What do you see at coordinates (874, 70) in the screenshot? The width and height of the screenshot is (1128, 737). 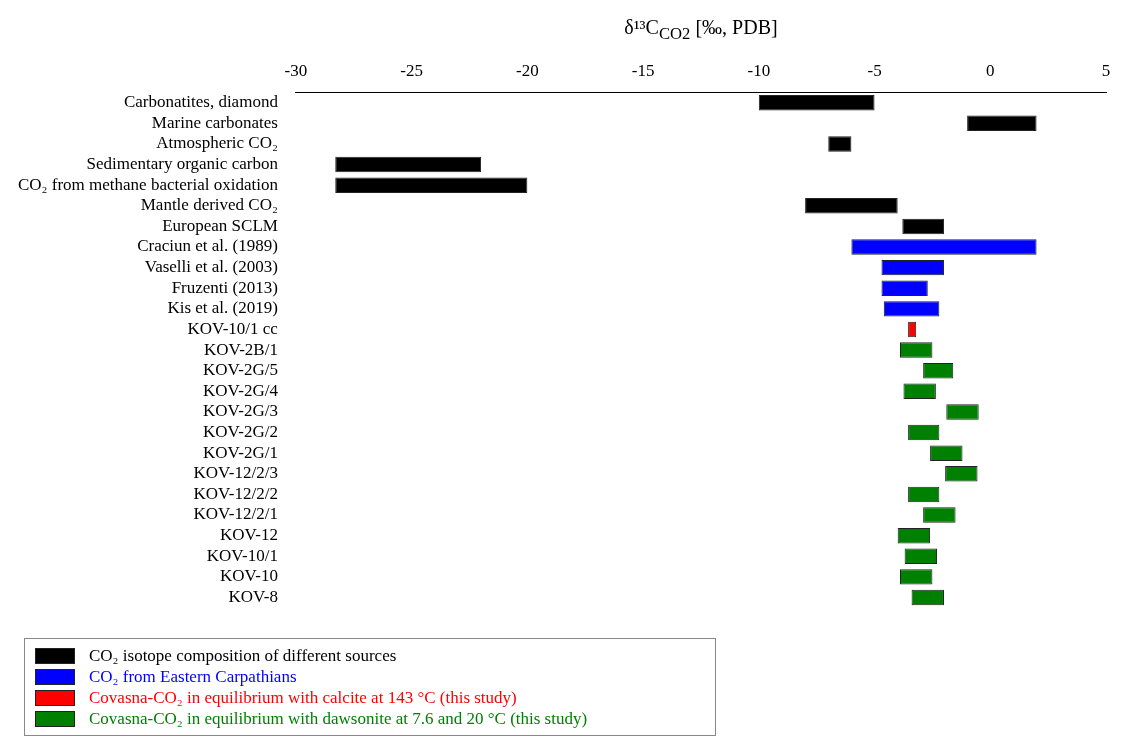 I see `x-tick-label: -5` at bounding box center [874, 70].